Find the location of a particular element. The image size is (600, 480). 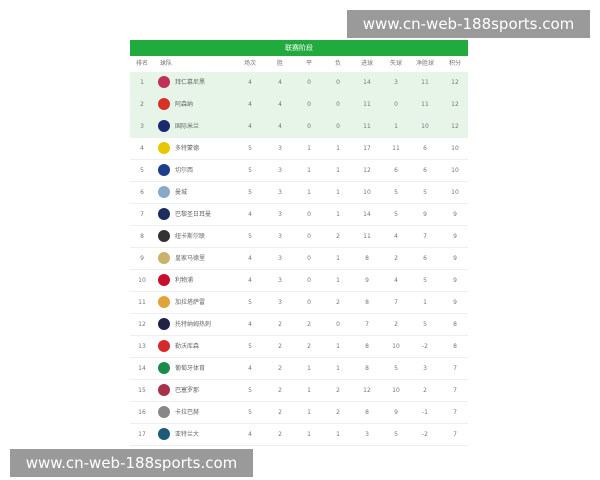

table-row: 1 拜仁慕尼黑 4 4 0 0 14 3 11 12 is located at coordinates (299, 83).